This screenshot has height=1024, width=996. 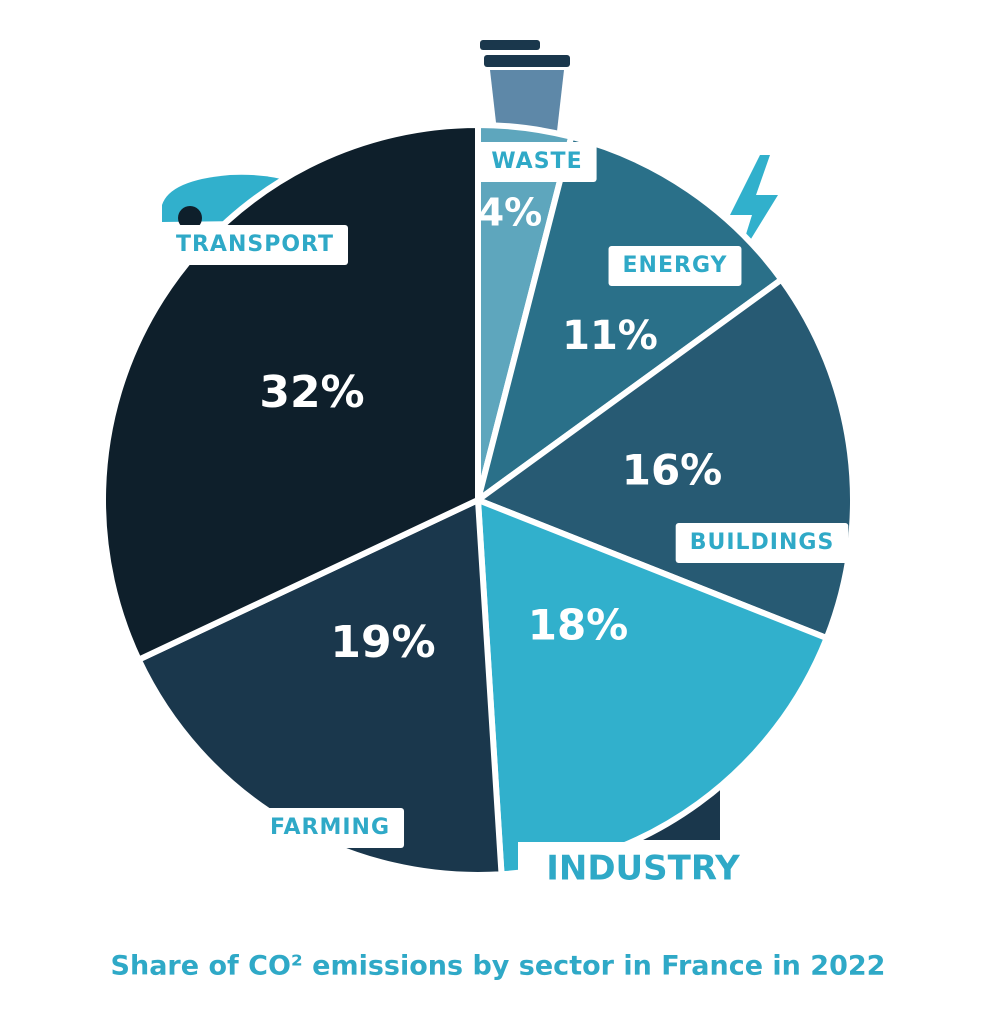 What do you see at coordinates (311, 392) in the screenshot?
I see `value-label: 32%` at bounding box center [311, 392].